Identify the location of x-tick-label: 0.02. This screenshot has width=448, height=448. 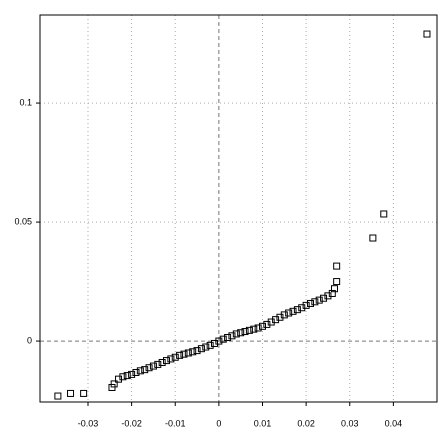
(306, 423).